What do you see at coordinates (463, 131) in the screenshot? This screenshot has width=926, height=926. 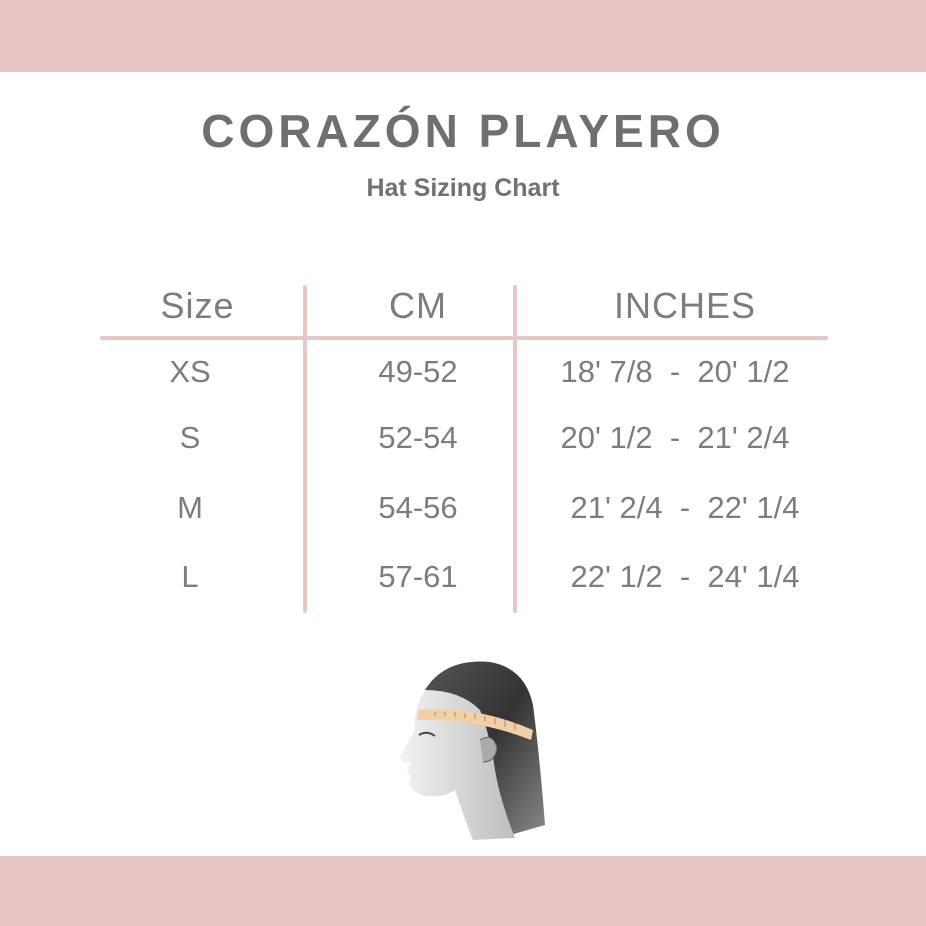 I see `brand-title: CORAZÓN PLAYERO` at bounding box center [463, 131].